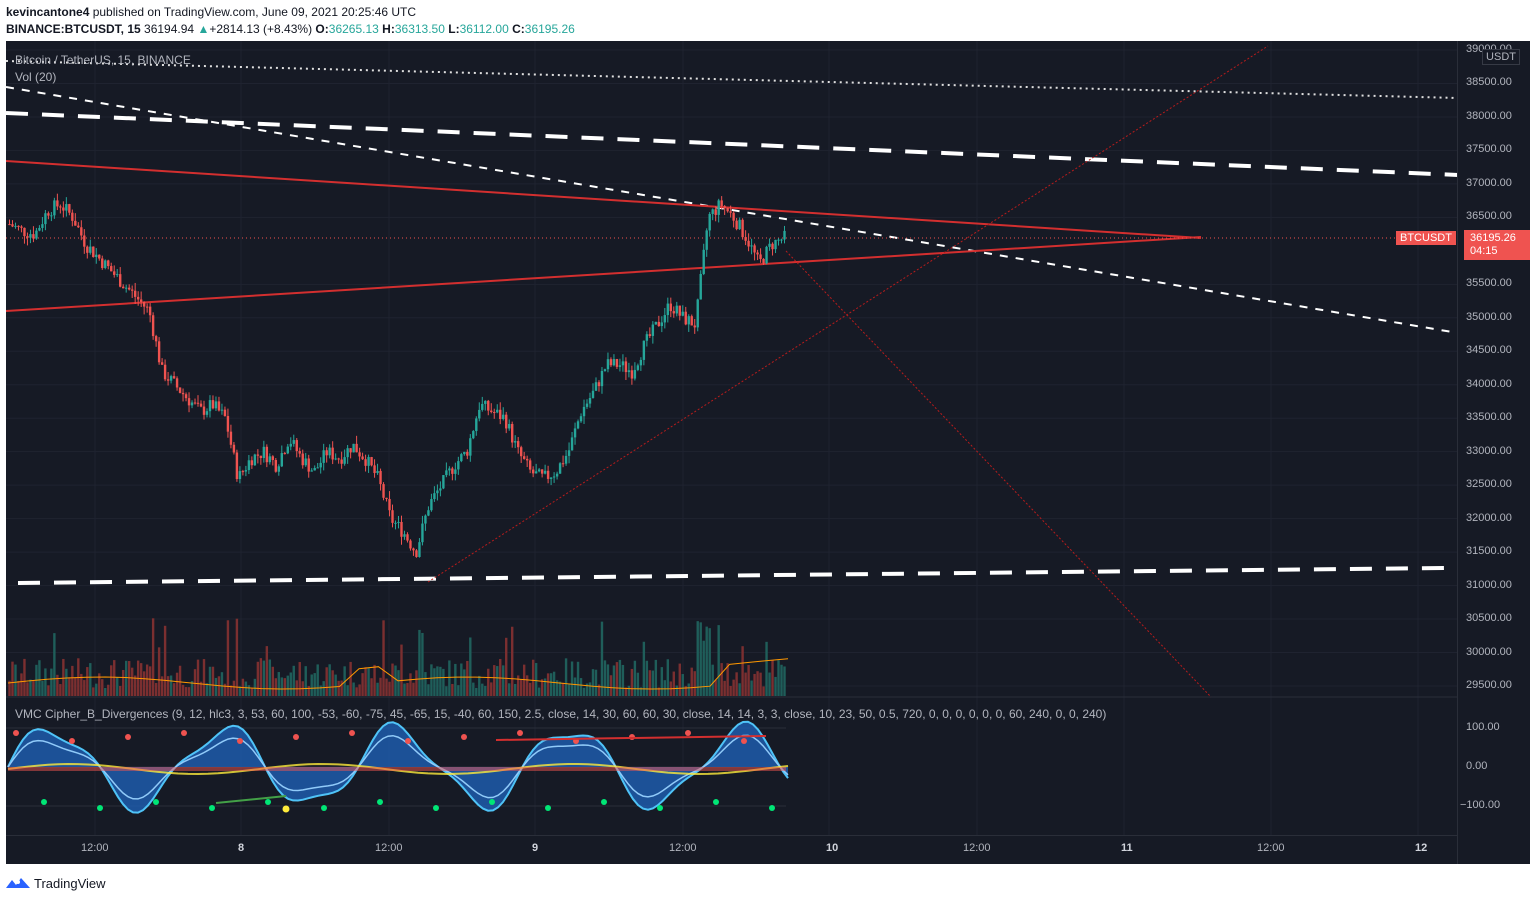  I want to click on up-arrow-icon: ▲, so click(203, 29).